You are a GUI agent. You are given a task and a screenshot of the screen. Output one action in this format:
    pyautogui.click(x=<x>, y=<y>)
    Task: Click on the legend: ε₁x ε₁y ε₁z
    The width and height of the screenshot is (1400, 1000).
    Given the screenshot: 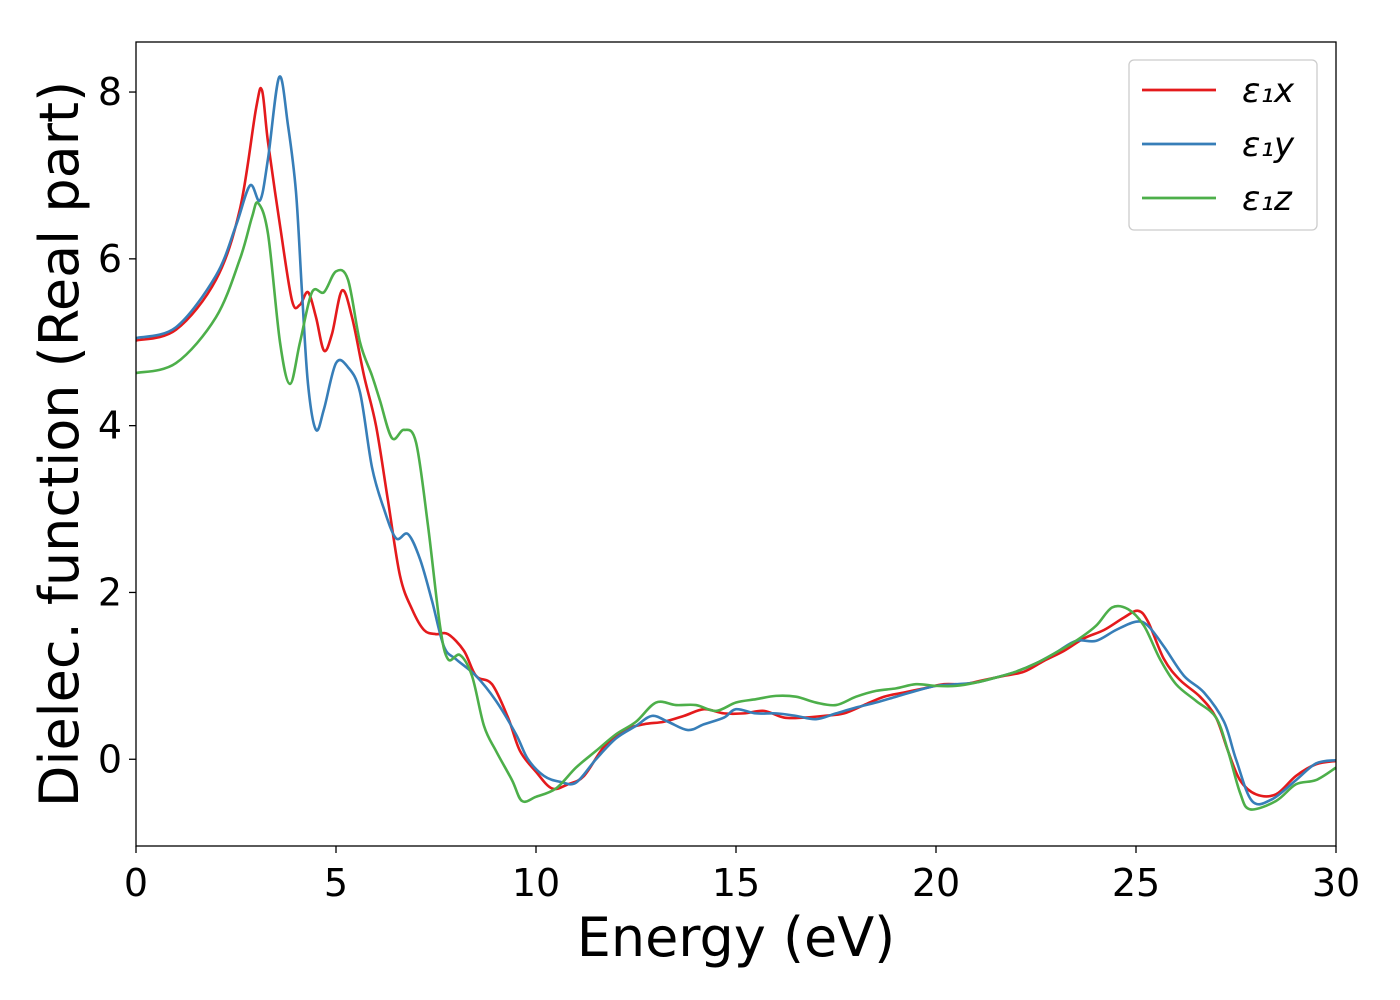 What is the action you would take?
    pyautogui.click(x=1223, y=145)
    